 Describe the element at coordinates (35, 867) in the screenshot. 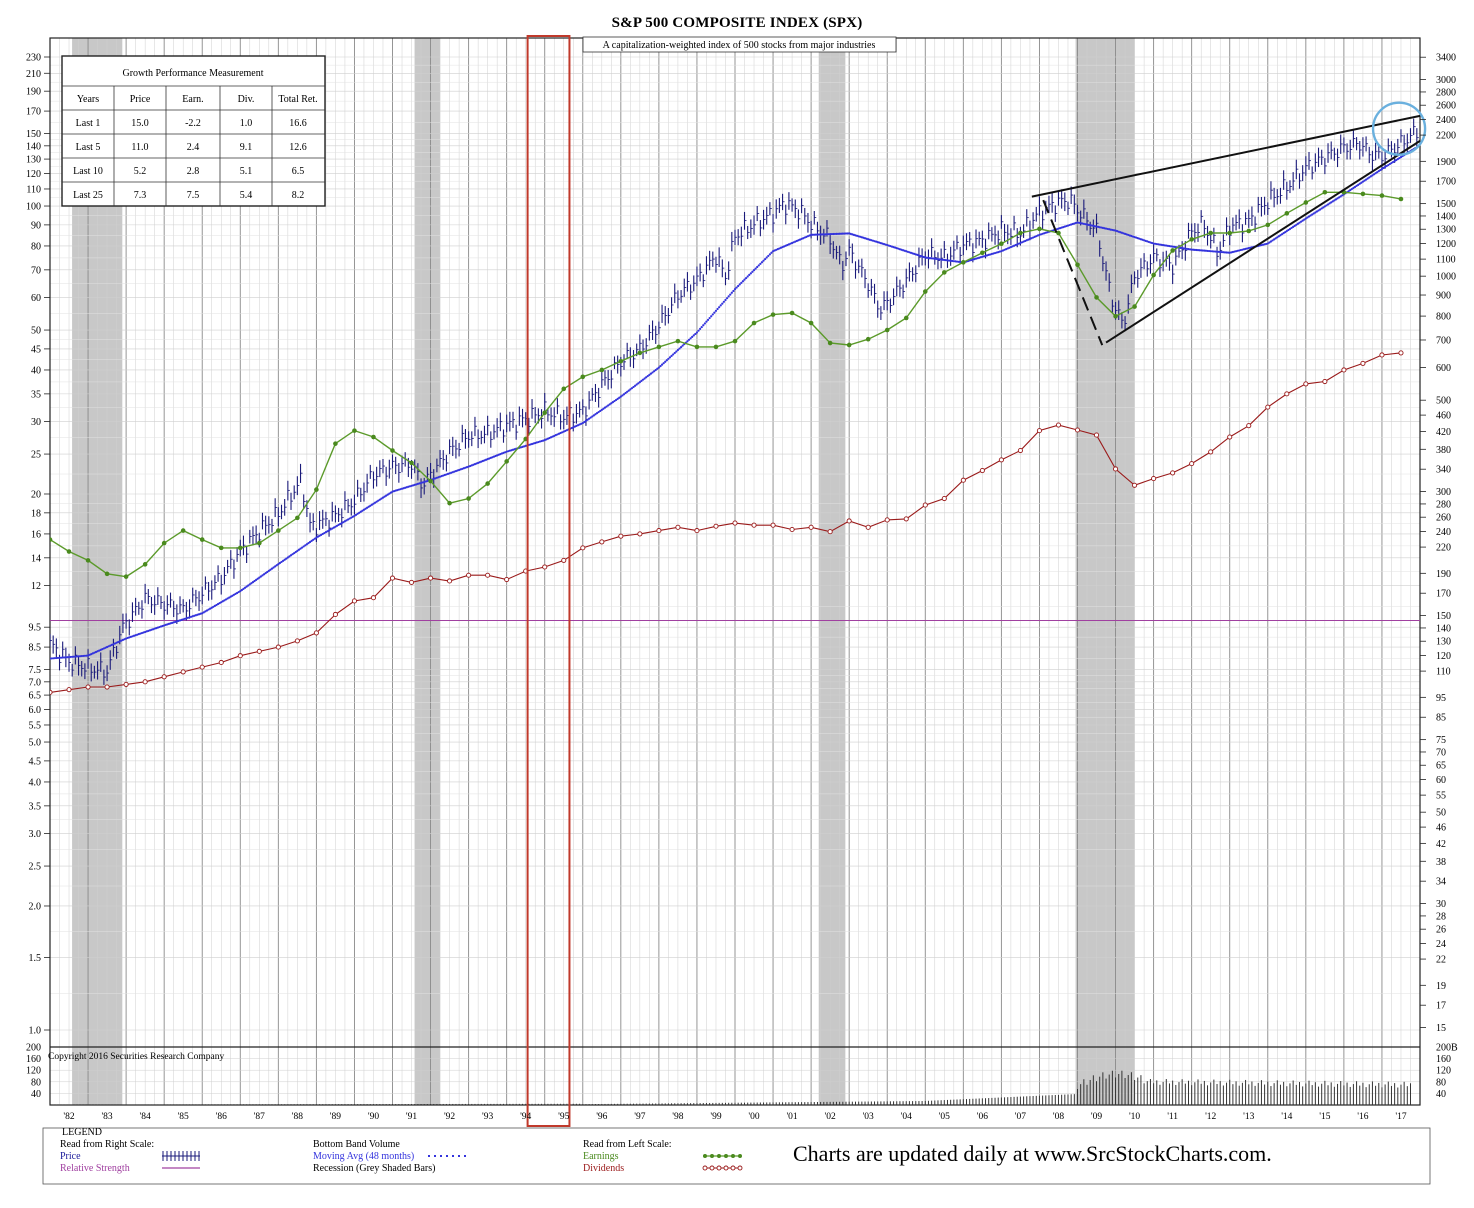

I see `left-axis-label: 2.5` at that location.